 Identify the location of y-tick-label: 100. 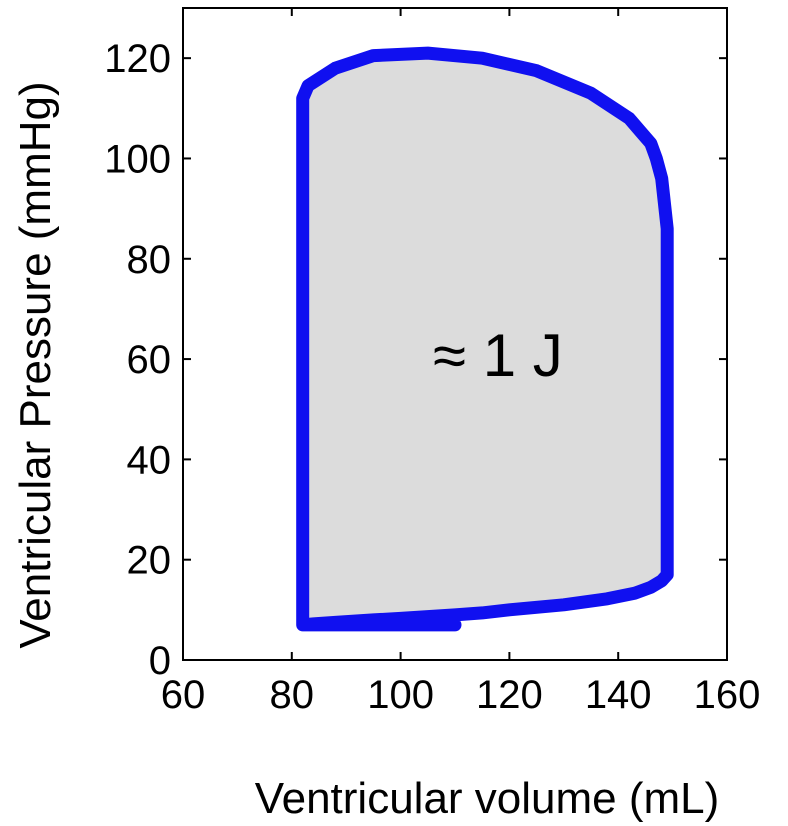
(137, 159).